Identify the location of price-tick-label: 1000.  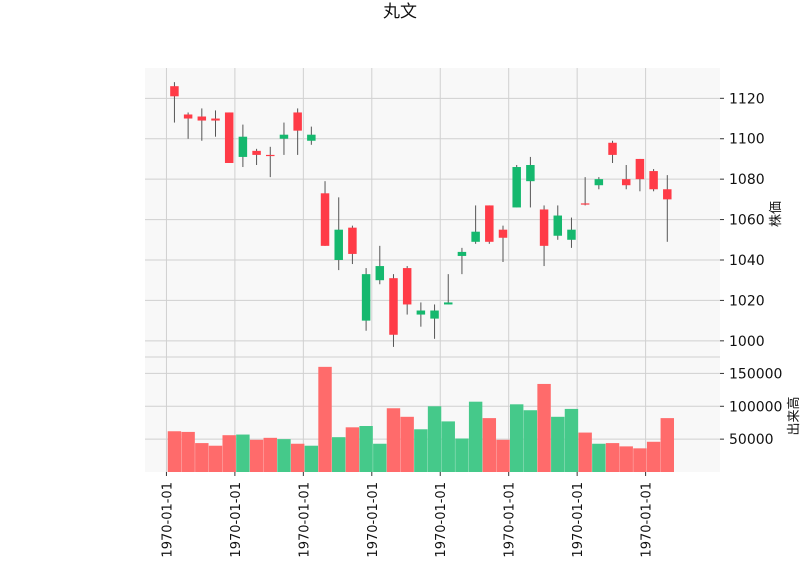
(747, 342).